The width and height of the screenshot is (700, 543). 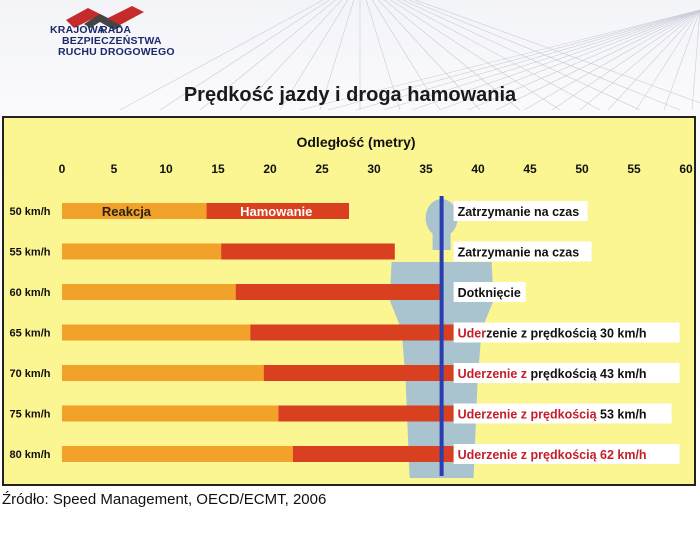 What do you see at coordinates (114, 169) in the screenshot?
I see `x-tick-label: 5` at bounding box center [114, 169].